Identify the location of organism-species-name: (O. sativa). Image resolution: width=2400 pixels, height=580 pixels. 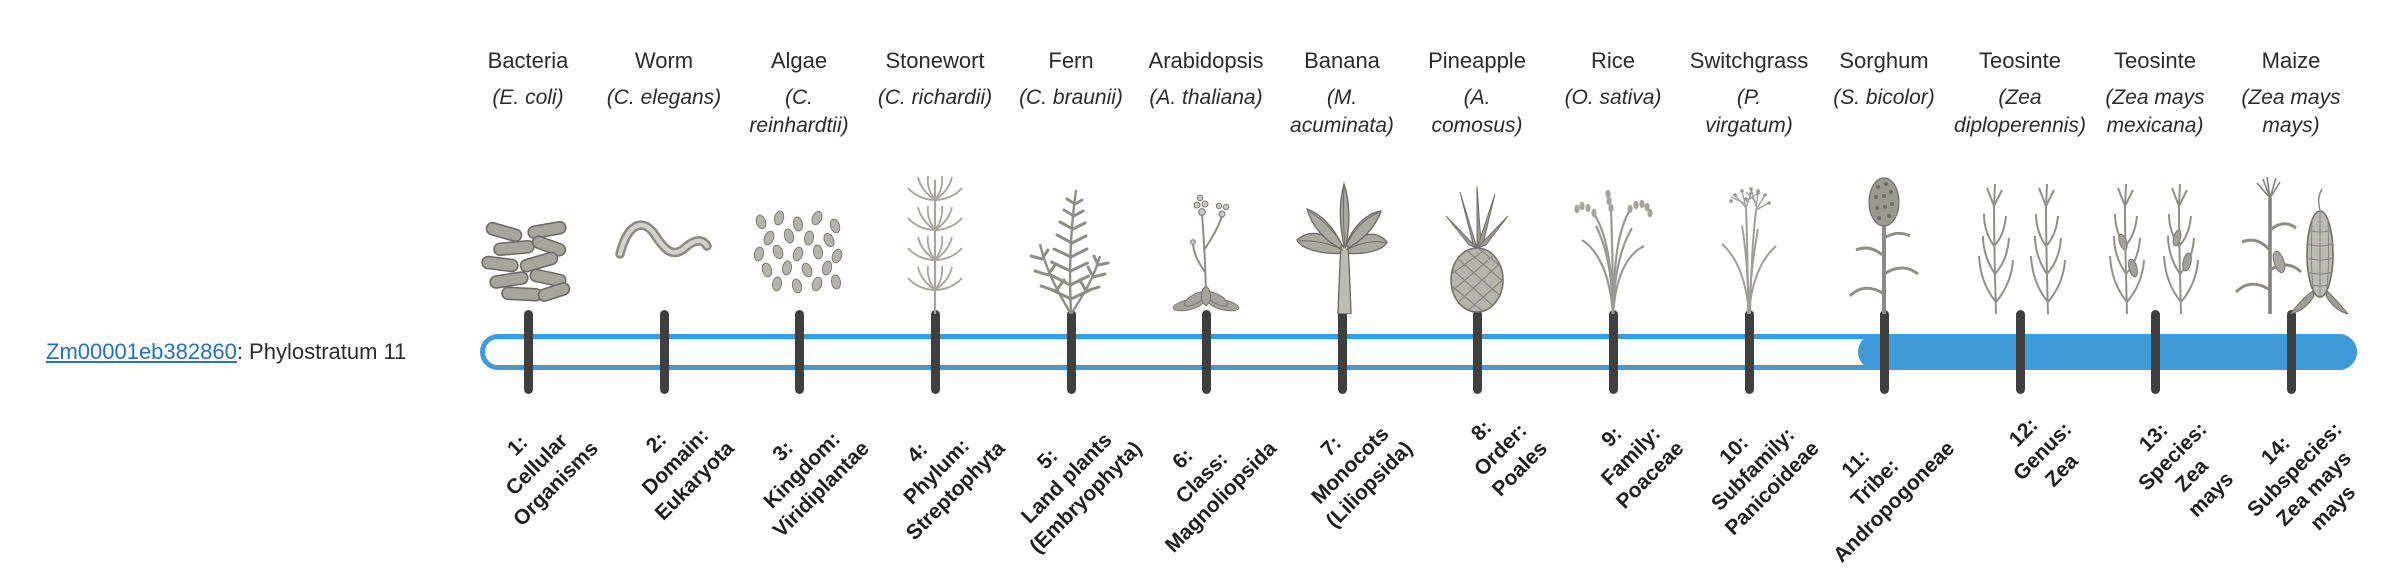
(1613, 97).